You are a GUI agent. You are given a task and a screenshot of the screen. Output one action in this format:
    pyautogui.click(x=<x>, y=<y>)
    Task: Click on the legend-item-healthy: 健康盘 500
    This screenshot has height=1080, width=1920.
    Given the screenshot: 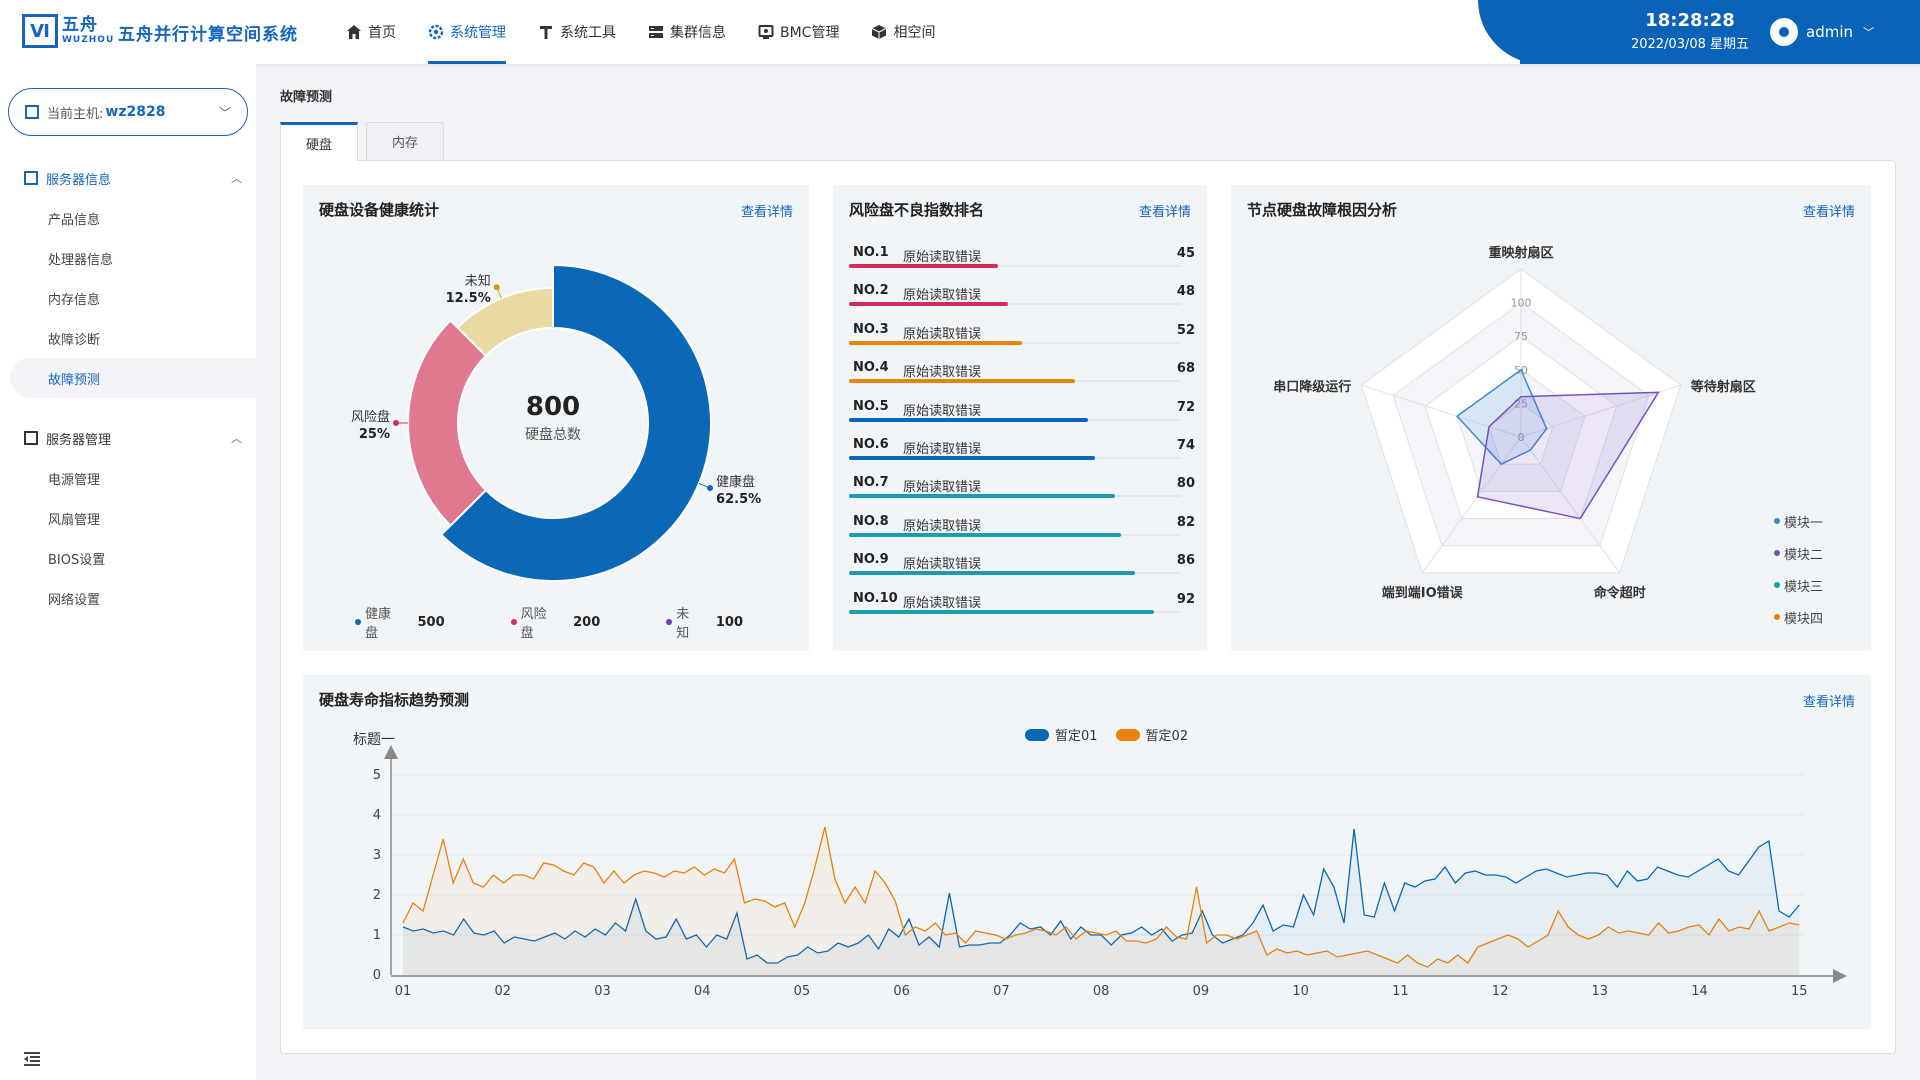 What is the action you would take?
    pyautogui.click(x=400, y=622)
    